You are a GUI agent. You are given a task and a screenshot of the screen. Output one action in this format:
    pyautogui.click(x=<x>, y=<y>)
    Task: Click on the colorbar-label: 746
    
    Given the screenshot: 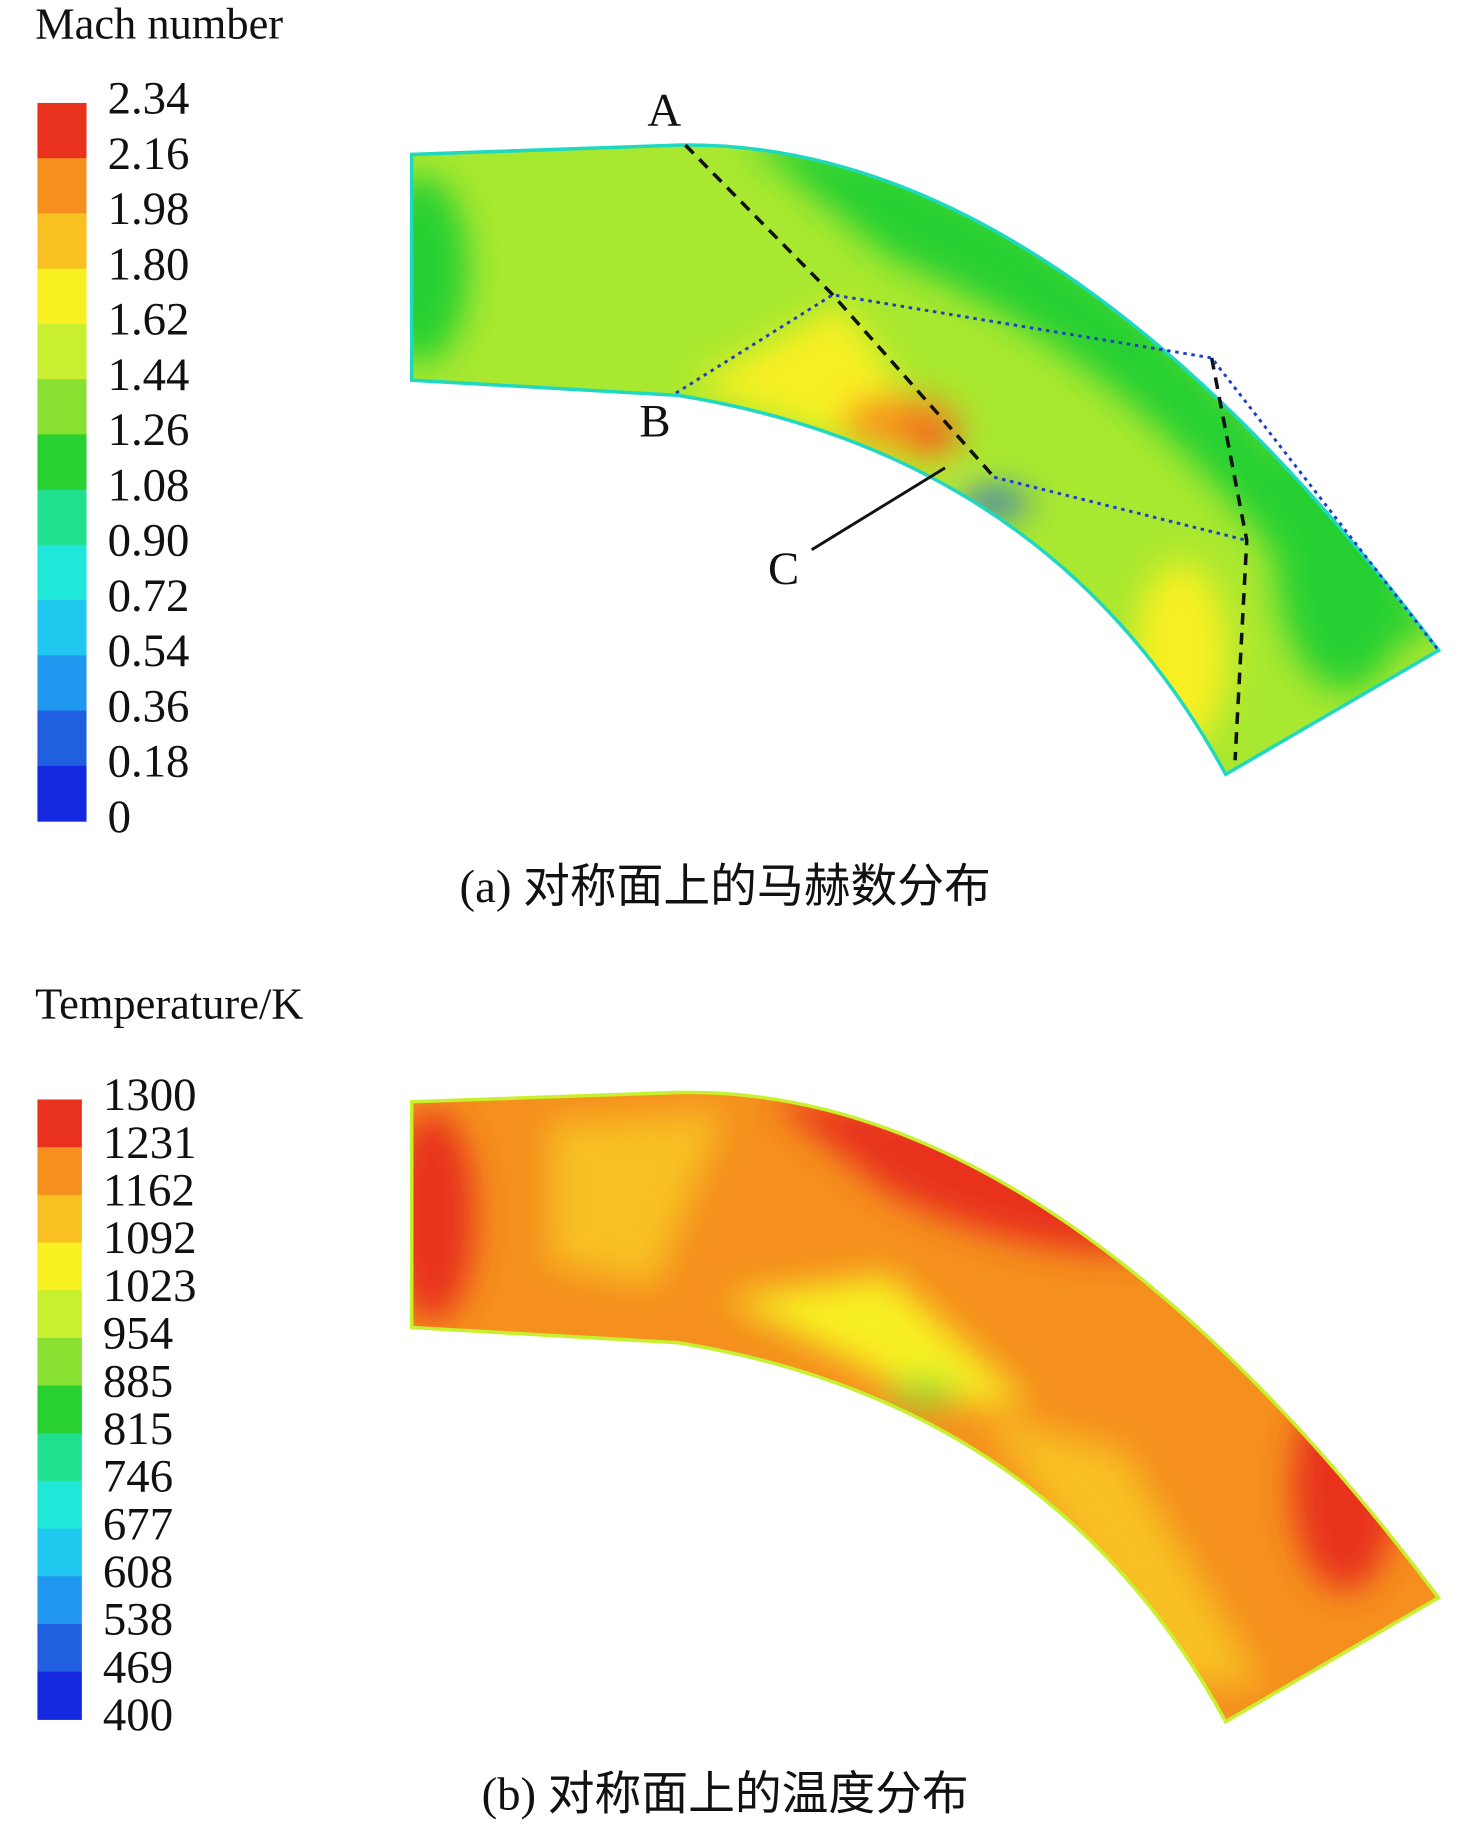 What is the action you would take?
    pyautogui.click(x=138, y=1477)
    